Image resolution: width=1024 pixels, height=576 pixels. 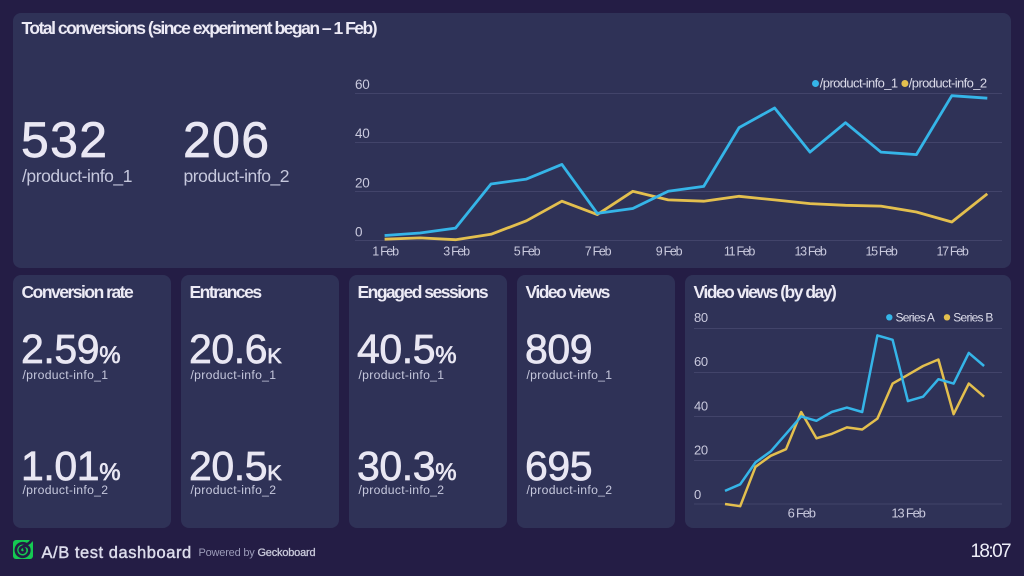 I want to click on svg-text: 1 Feb, so click(x=385, y=251).